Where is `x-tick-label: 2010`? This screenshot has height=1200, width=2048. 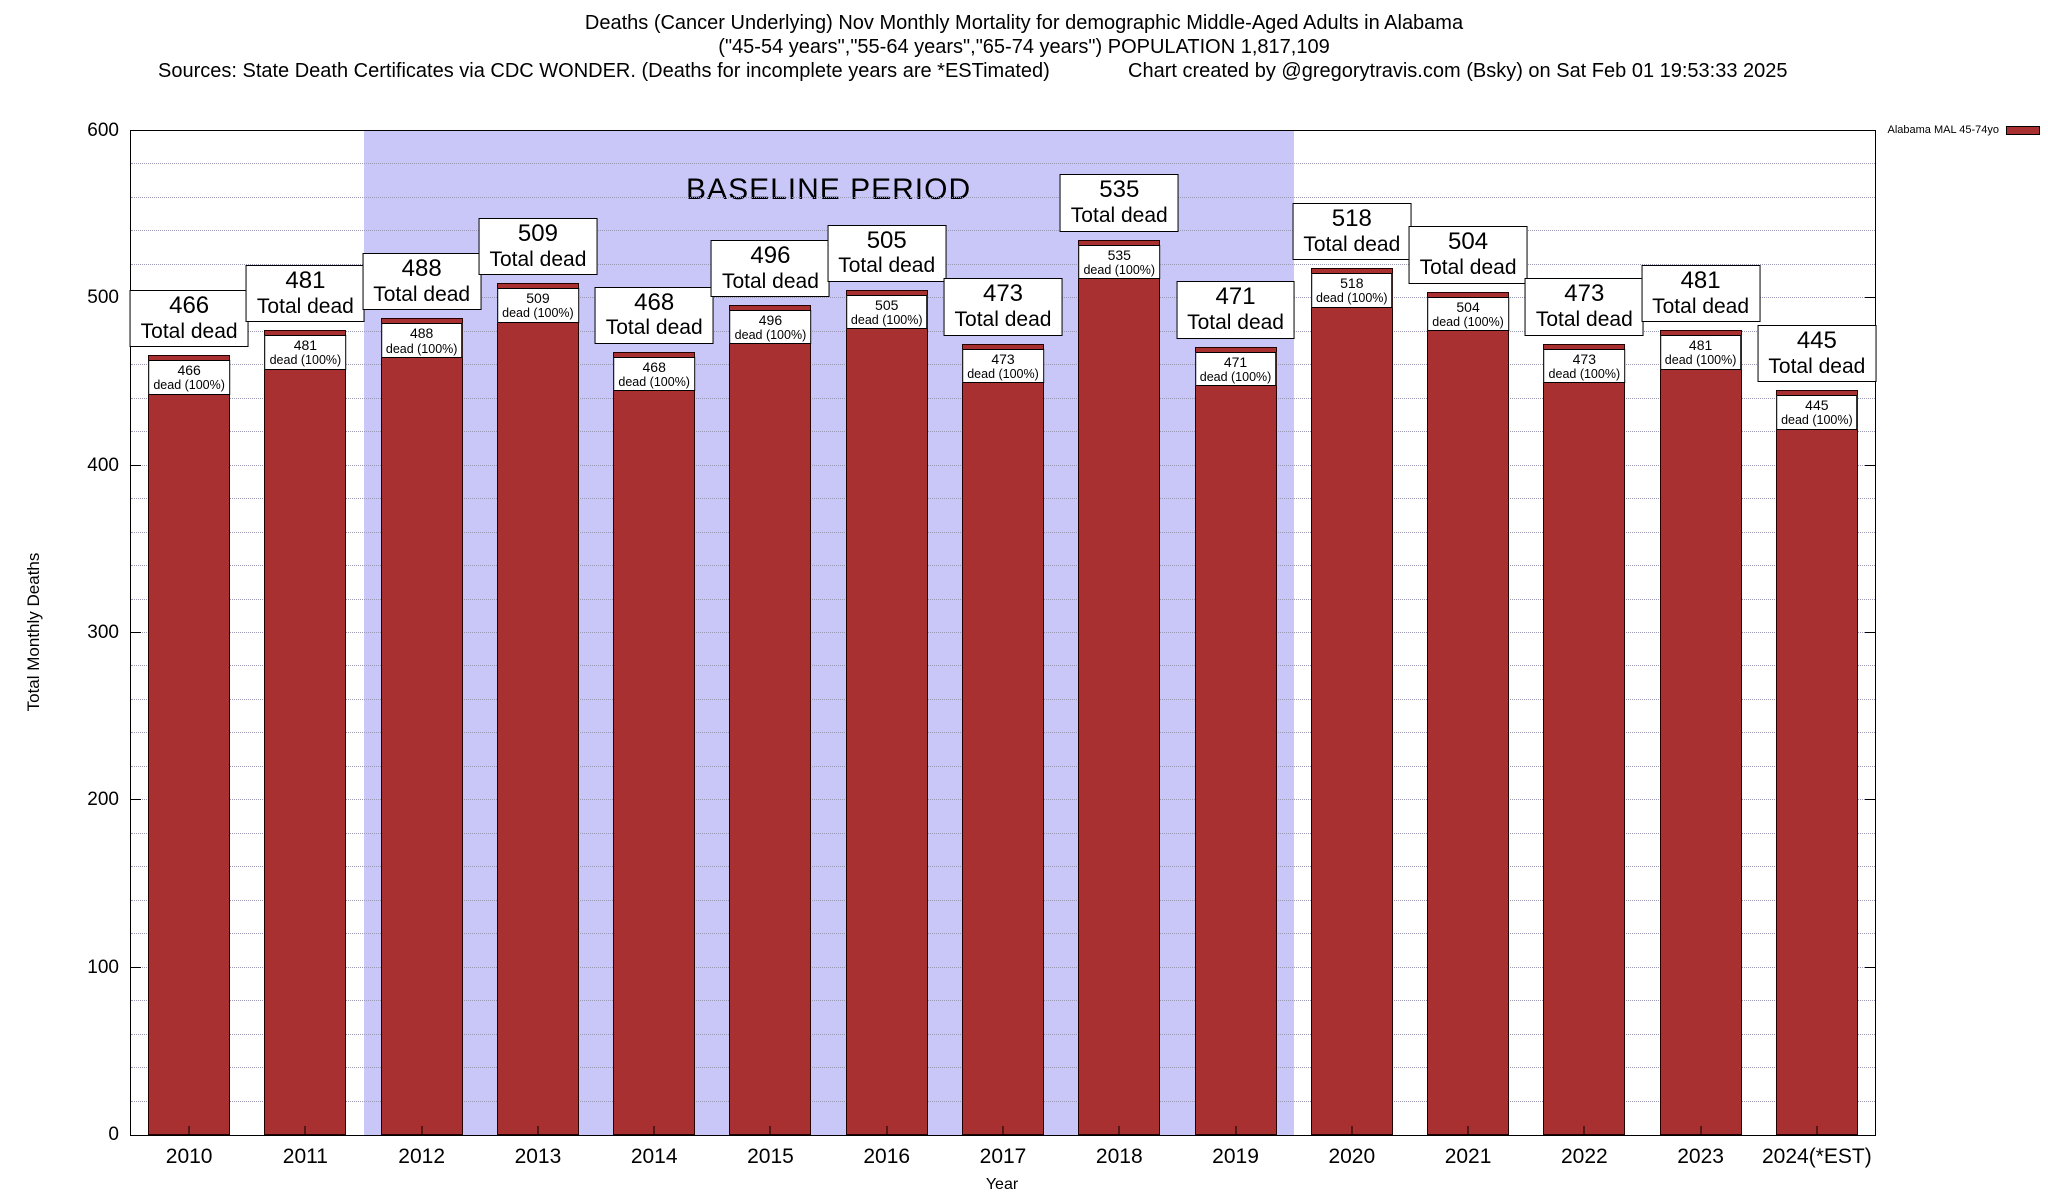 x-tick-label: 2010 is located at coordinates (189, 1156).